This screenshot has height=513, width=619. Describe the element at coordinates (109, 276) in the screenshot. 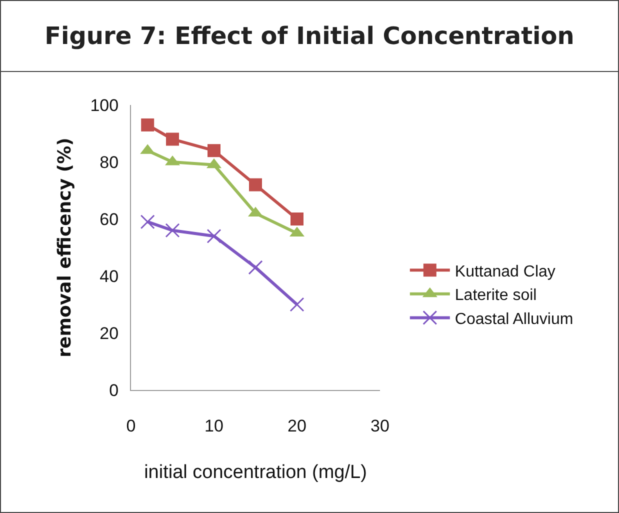

I see `y-tick-label: 40` at that location.